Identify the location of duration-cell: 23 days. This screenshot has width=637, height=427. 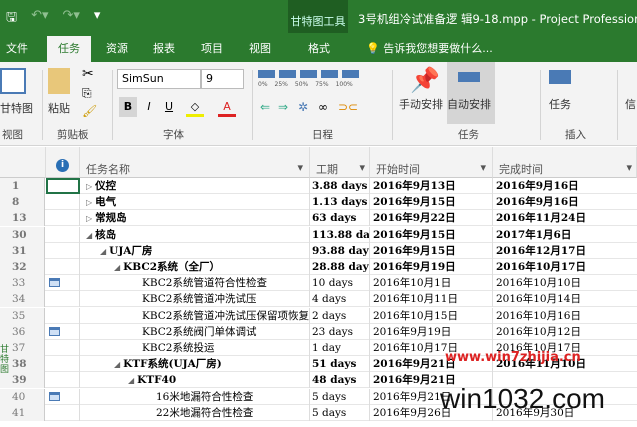
(340, 331).